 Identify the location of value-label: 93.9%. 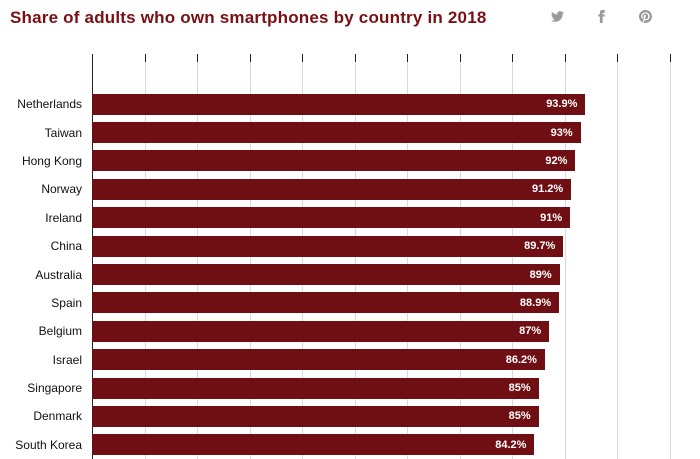
(562, 104).